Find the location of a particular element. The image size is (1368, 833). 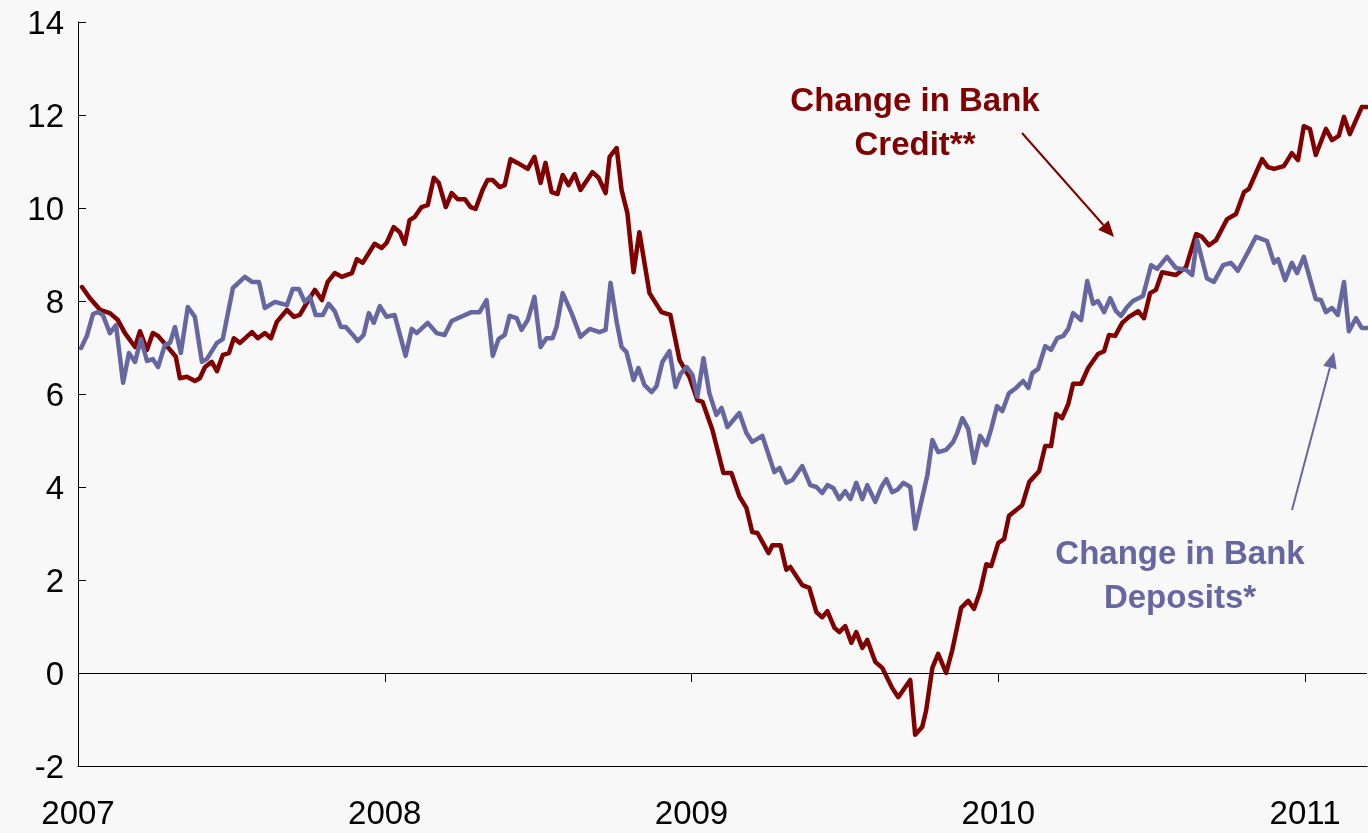

y-tick-label: -2 is located at coordinates (49, 766).